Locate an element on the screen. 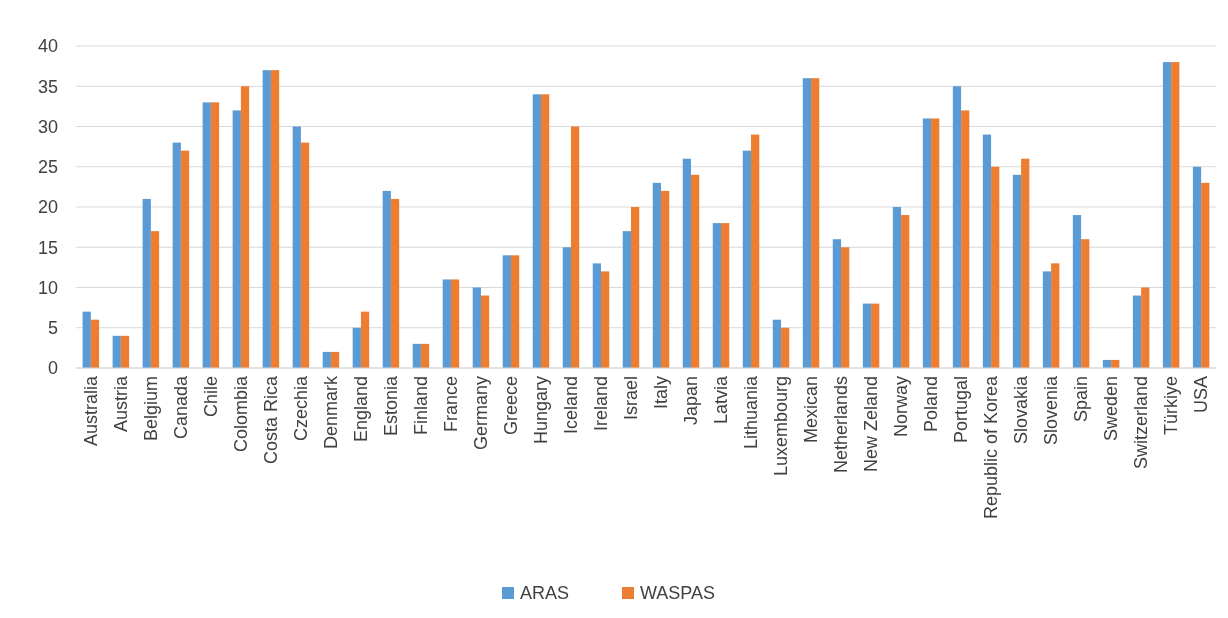  x-tick-label: Luxembourg is located at coordinates (781, 426).